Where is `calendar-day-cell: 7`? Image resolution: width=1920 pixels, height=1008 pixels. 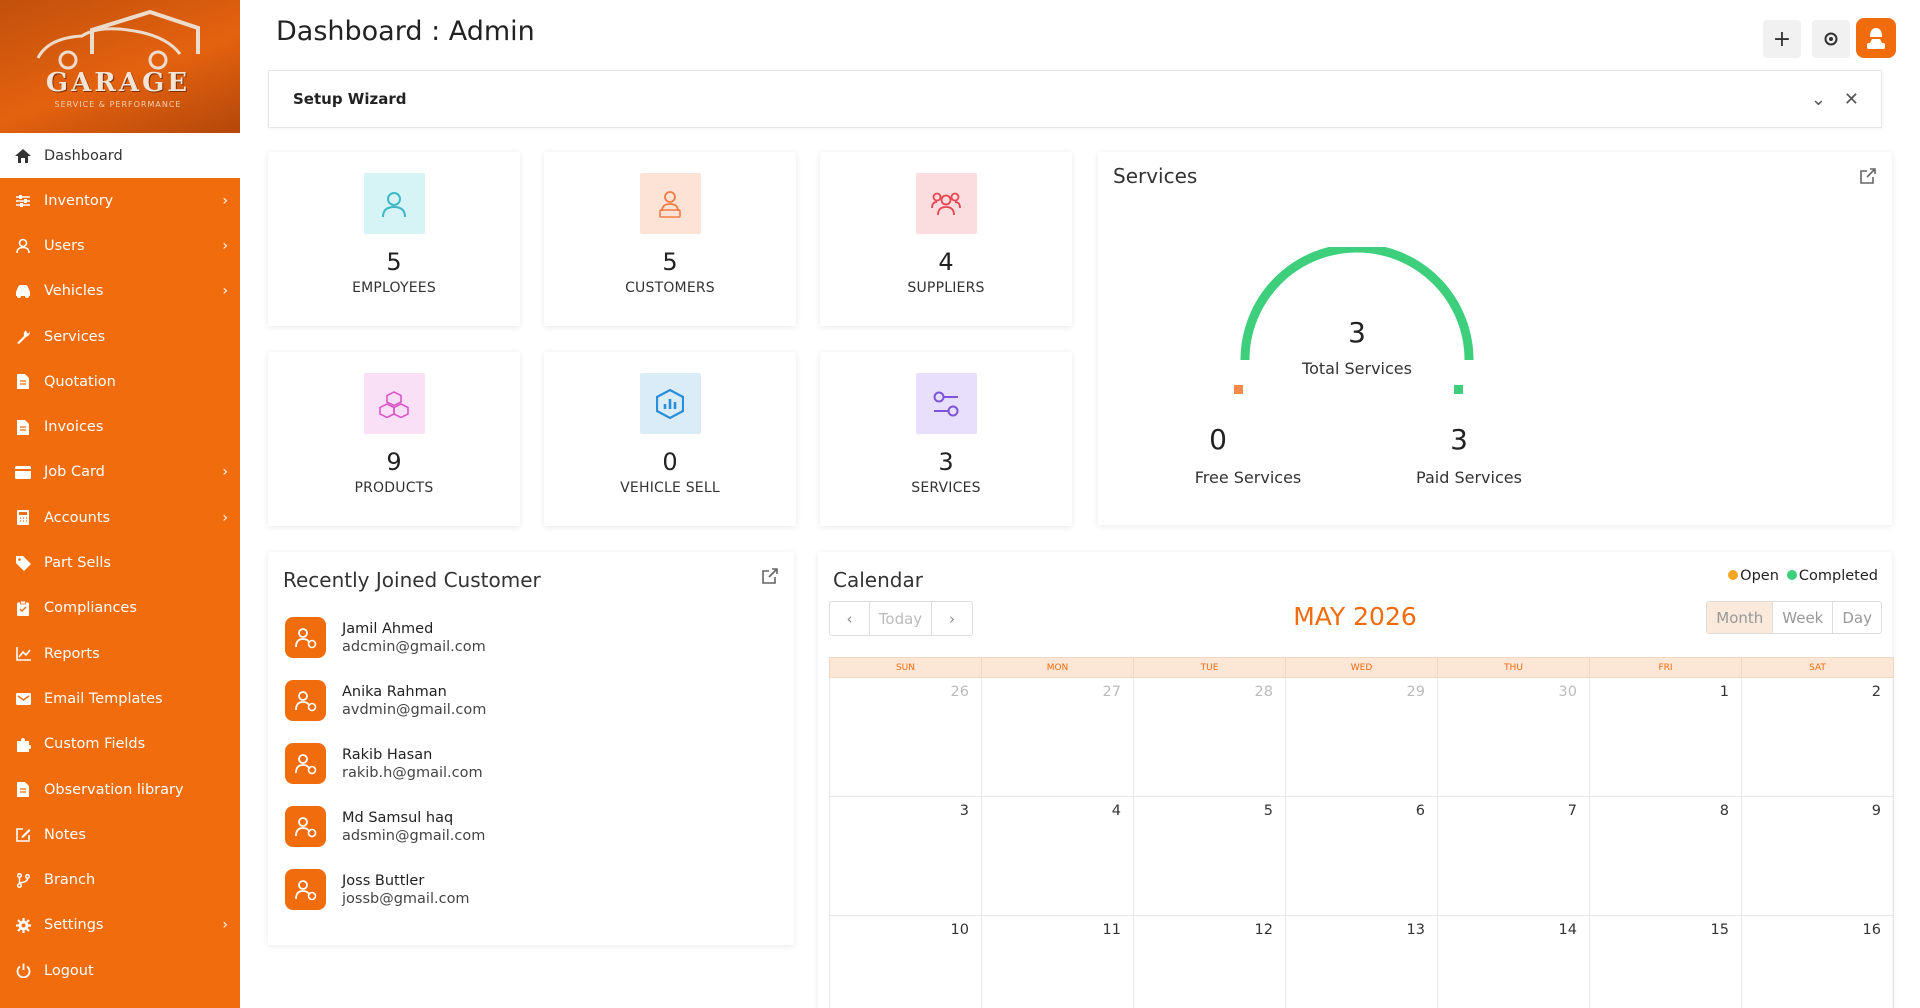
calendar-day-cell: 7 is located at coordinates (1513, 856).